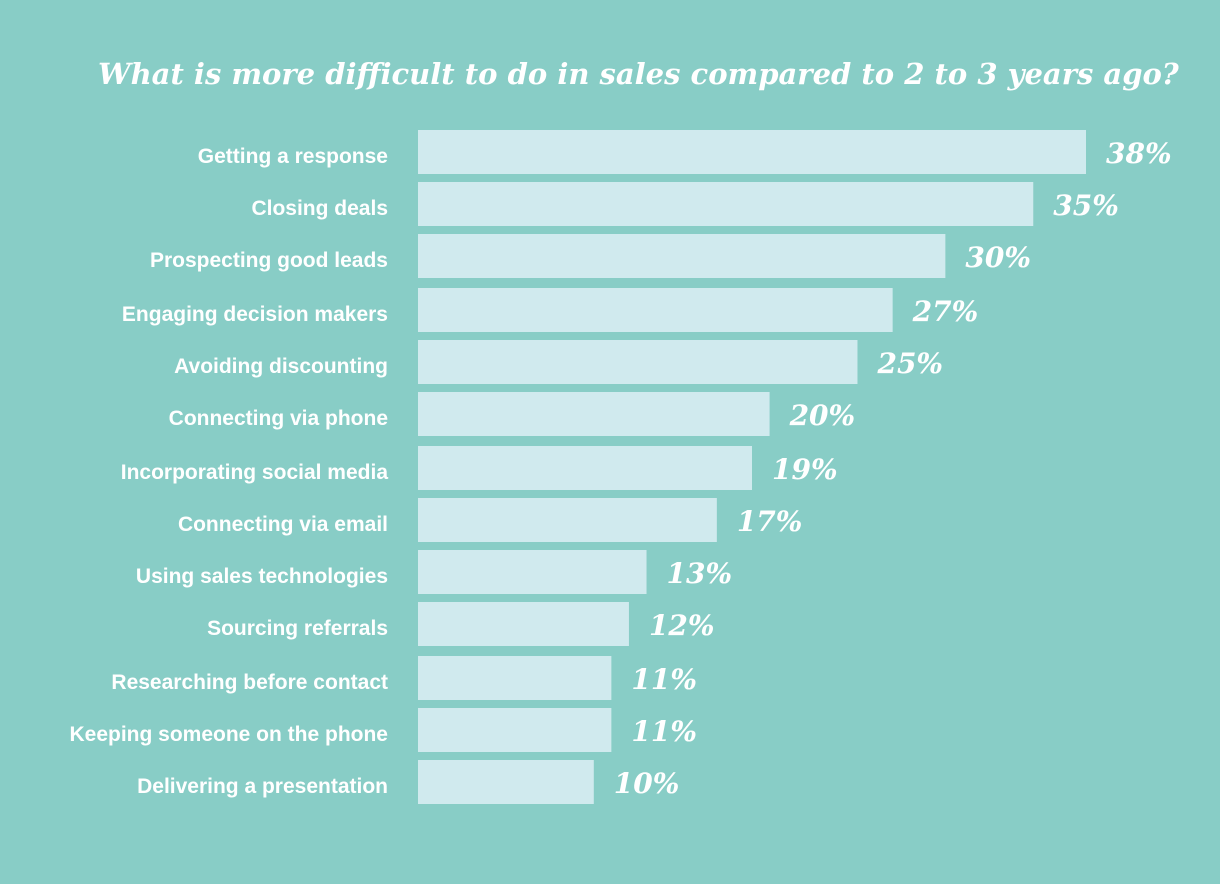 The image size is (1220, 884). Describe the element at coordinates (269, 260) in the screenshot. I see `category-label-3: Prospecting good leads` at that location.